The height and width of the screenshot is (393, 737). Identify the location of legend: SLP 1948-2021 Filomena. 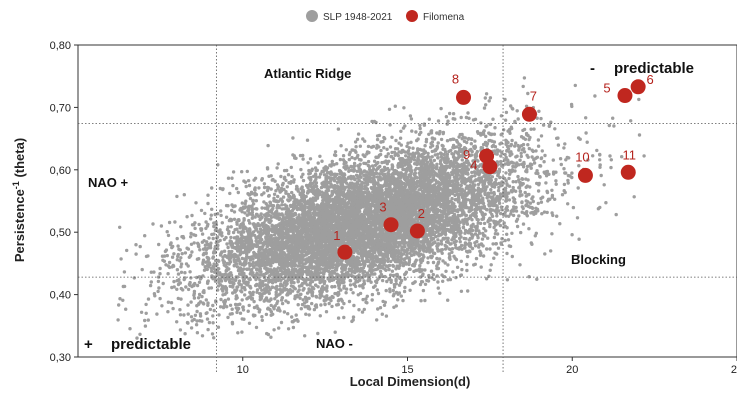
(385, 16).